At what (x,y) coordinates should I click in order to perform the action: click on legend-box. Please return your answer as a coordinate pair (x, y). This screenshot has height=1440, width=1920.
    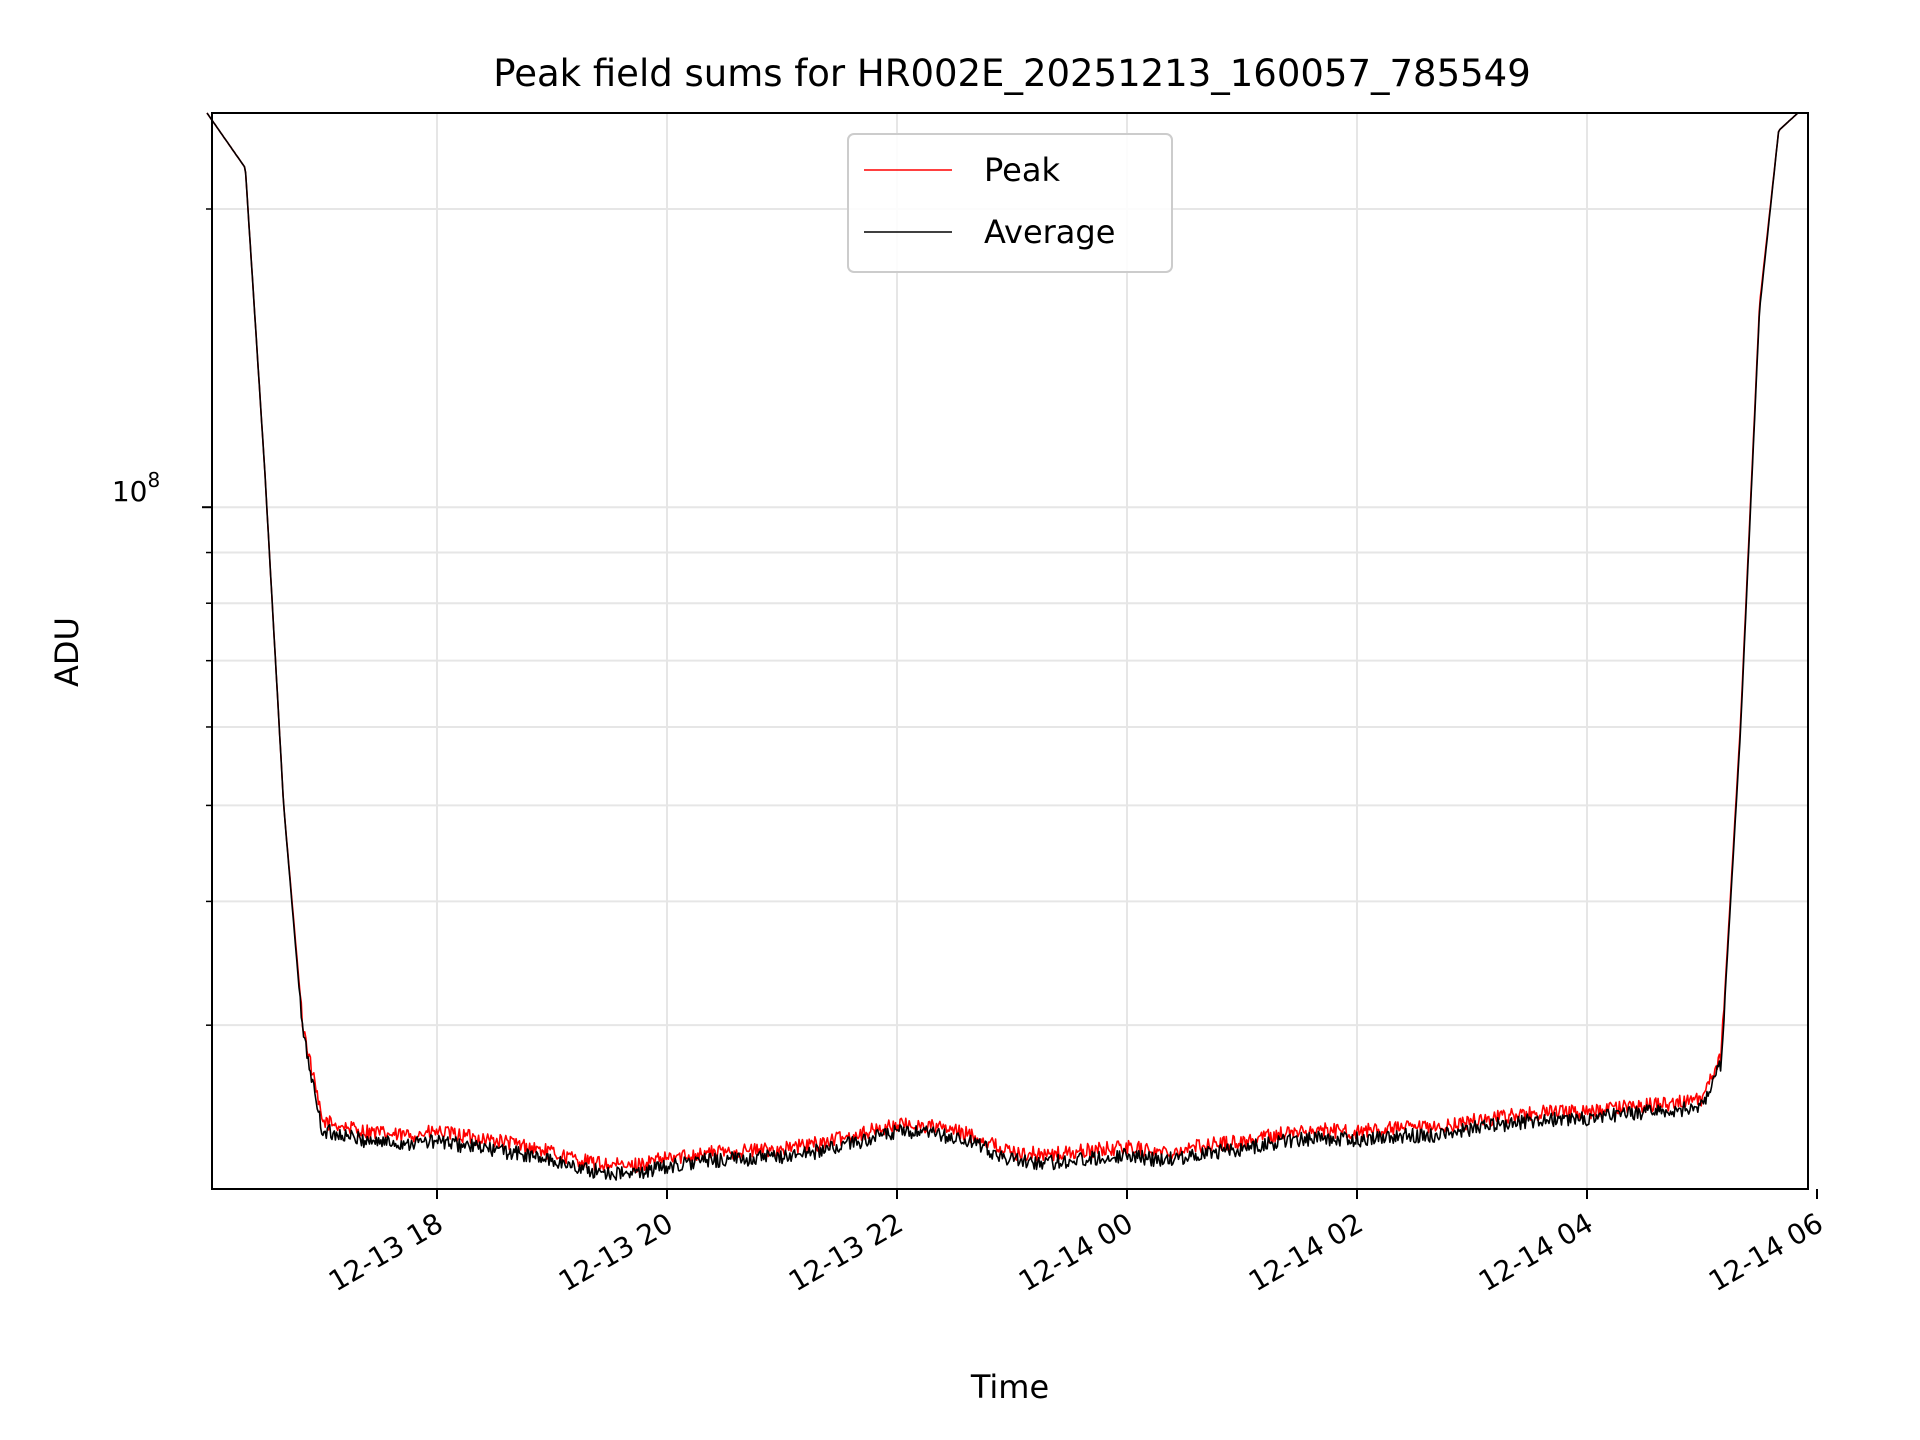
    Looking at the image, I should click on (1010, 203).